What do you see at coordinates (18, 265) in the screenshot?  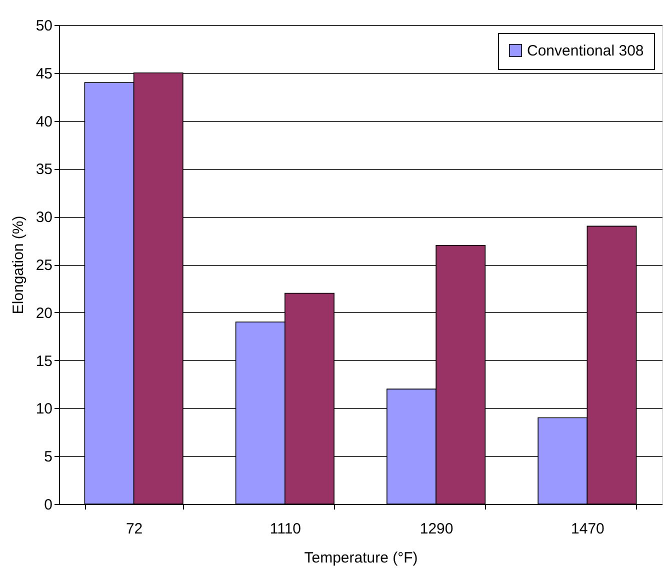 I see `y-axis-title: Elongation (%)` at bounding box center [18, 265].